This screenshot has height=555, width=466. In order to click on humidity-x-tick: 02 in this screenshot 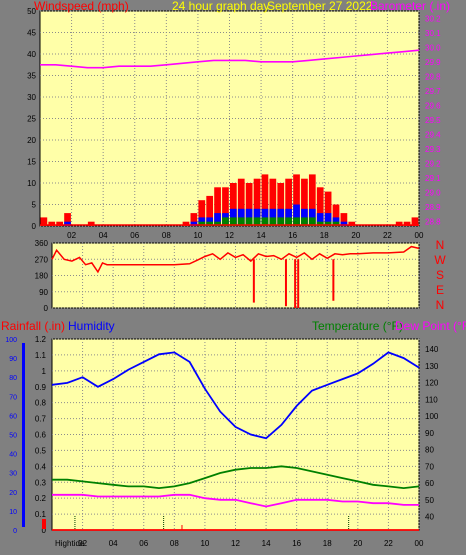, I will do `click(82, 543)`.